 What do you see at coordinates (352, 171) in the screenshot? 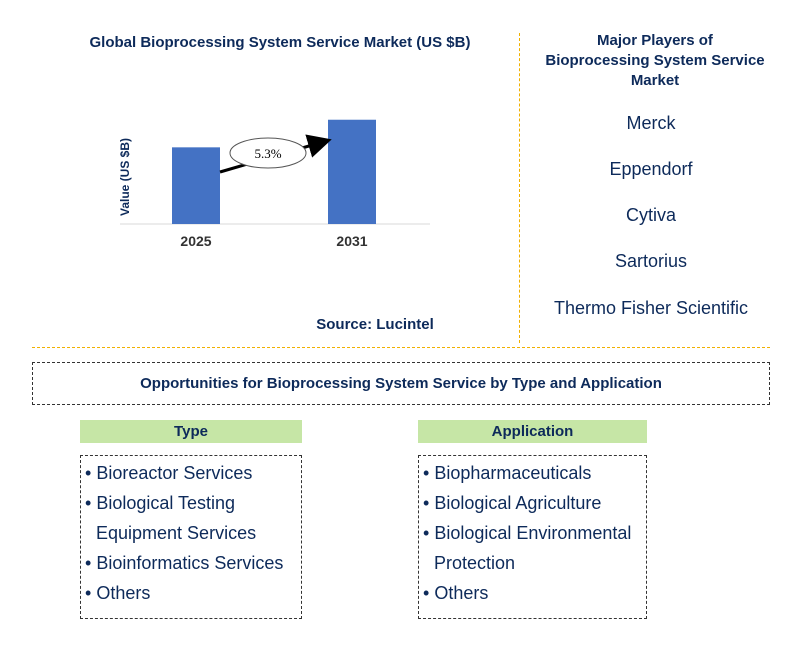
I see `bar-2031` at bounding box center [352, 171].